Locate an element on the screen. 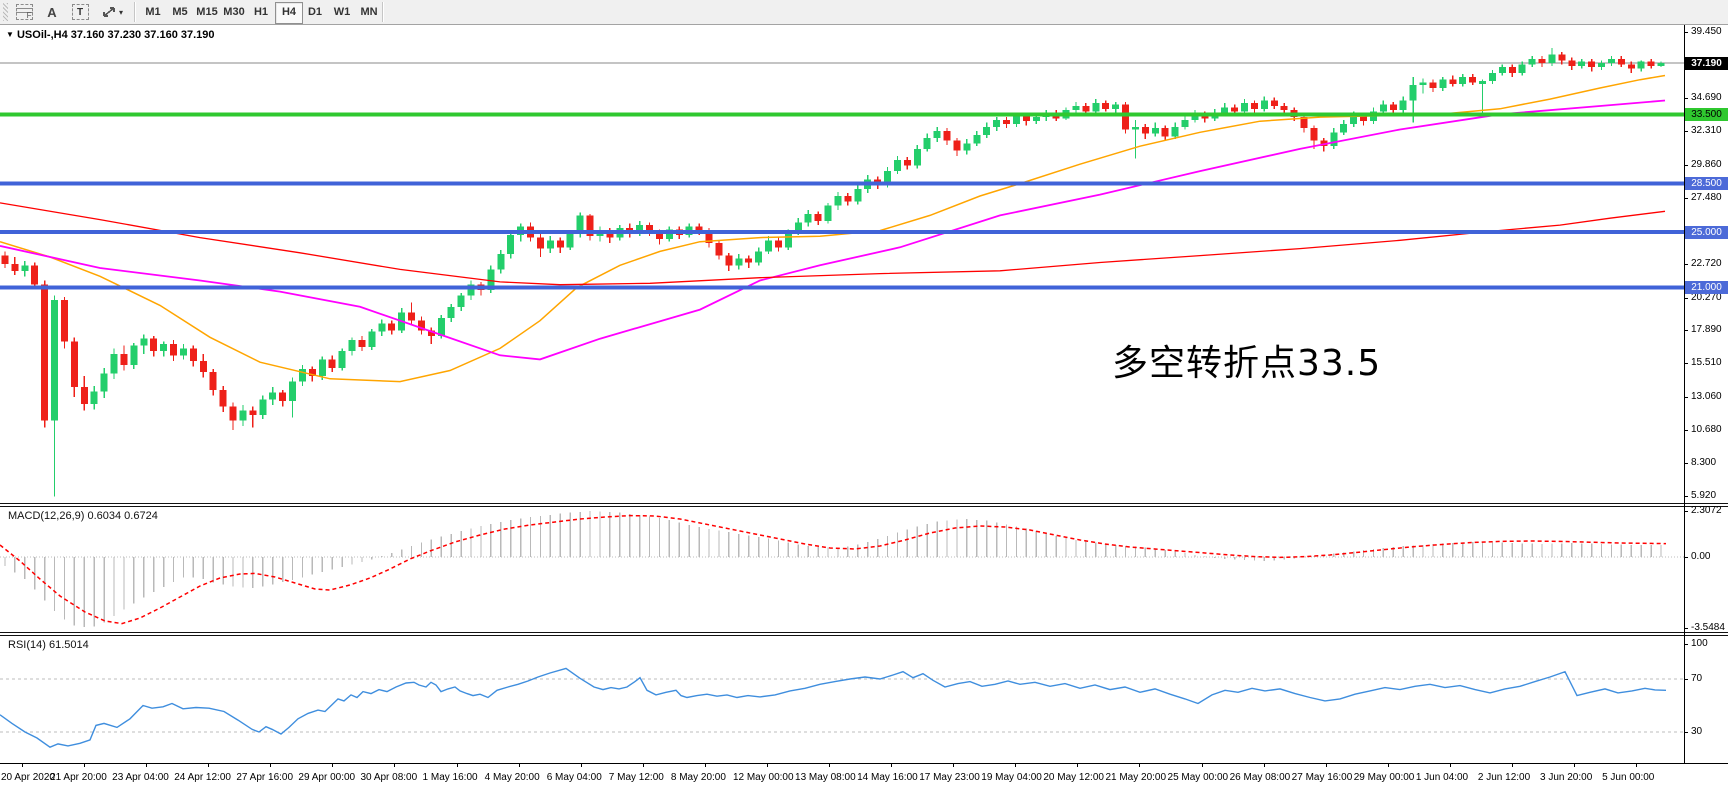  timeframe-button-h1: H1 is located at coordinates (261, 12).